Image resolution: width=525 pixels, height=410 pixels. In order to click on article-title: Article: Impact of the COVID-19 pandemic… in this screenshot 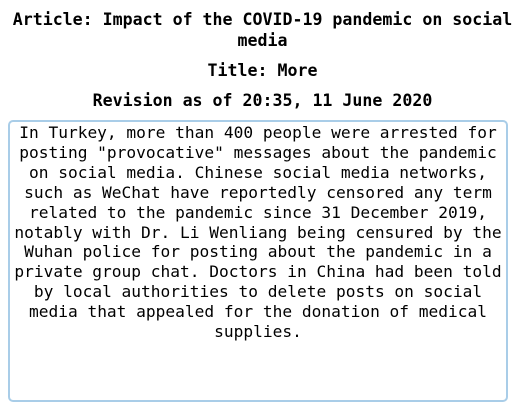, I will do `click(262, 30)`.